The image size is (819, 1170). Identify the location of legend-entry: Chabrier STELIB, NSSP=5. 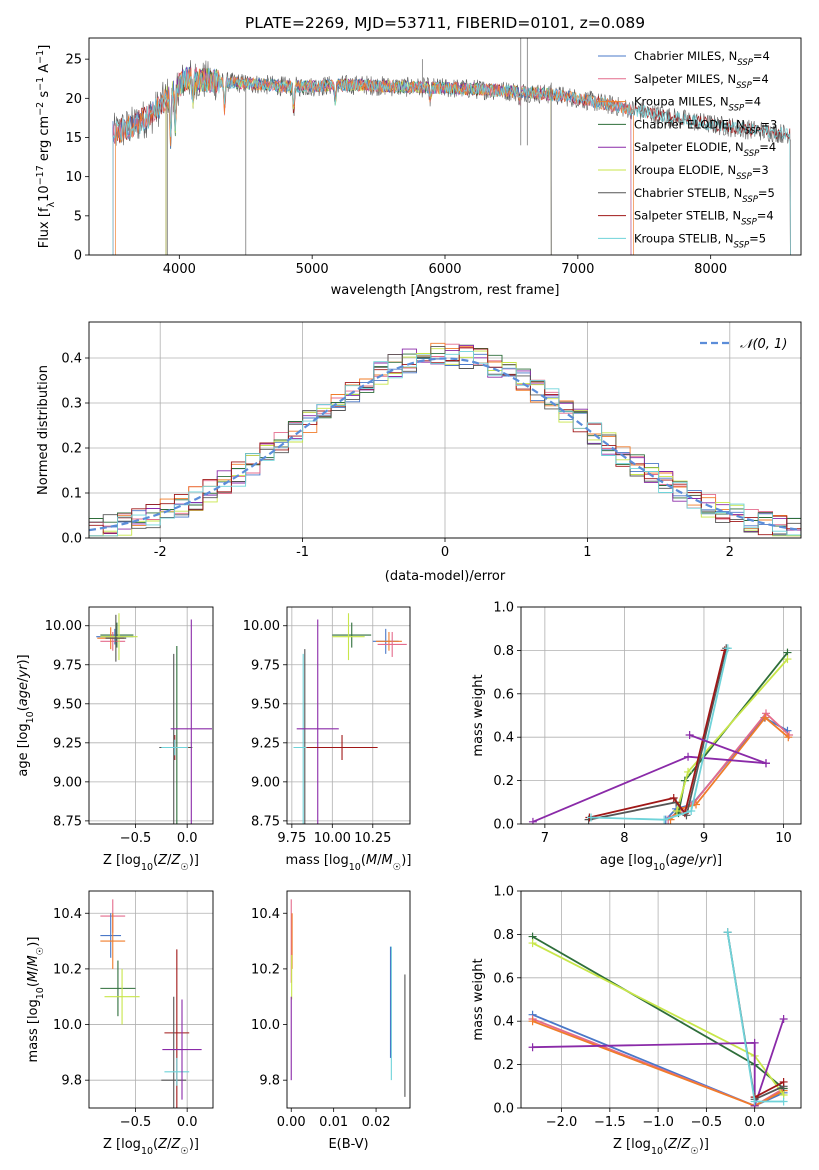
(704, 195).